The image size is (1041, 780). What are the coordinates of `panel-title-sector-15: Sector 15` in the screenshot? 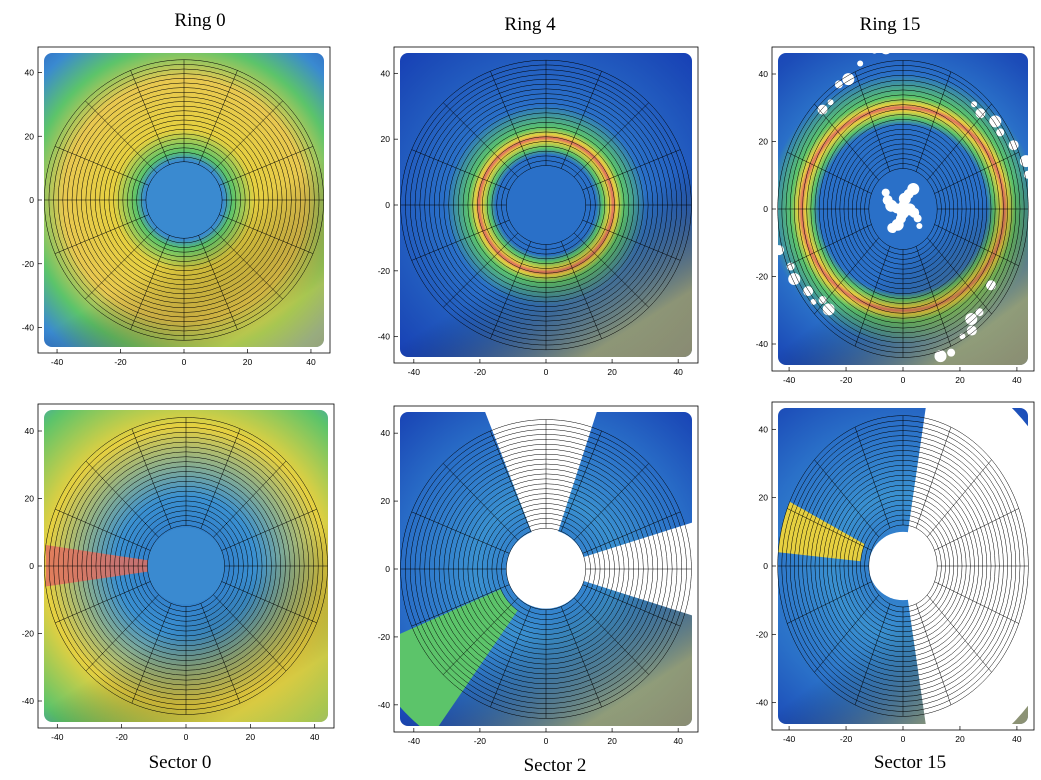 It's located at (910, 762).